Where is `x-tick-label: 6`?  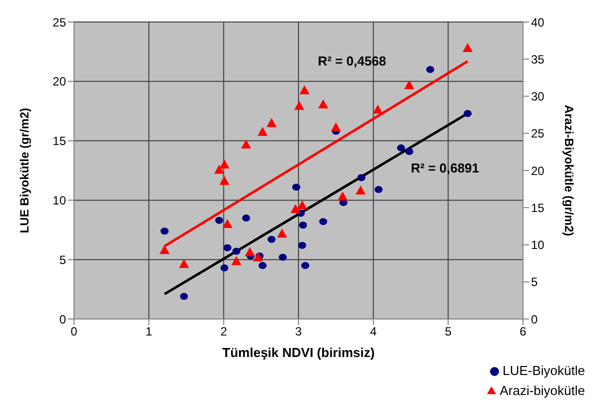 x-tick-label: 6 is located at coordinates (523, 331).